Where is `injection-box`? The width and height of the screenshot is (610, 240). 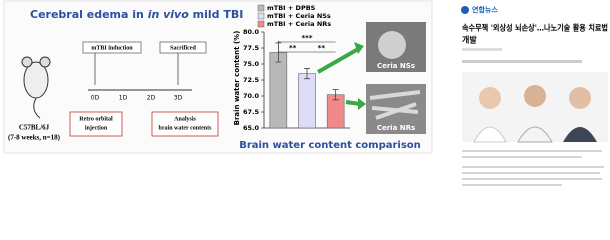 injection-box is located at coordinates (96, 124).